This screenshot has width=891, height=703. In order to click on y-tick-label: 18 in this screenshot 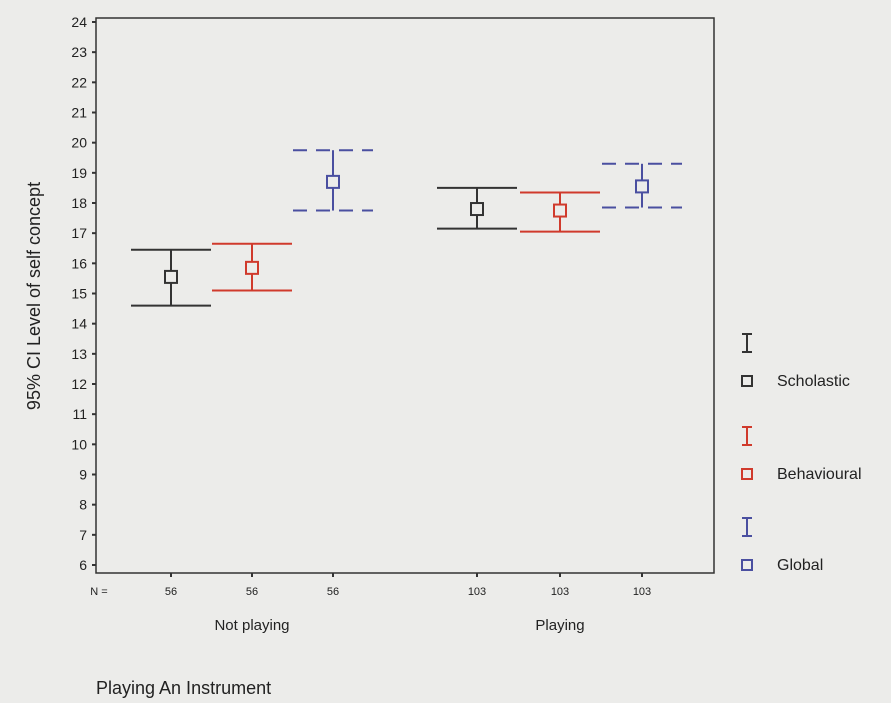, I will do `click(79, 203)`.